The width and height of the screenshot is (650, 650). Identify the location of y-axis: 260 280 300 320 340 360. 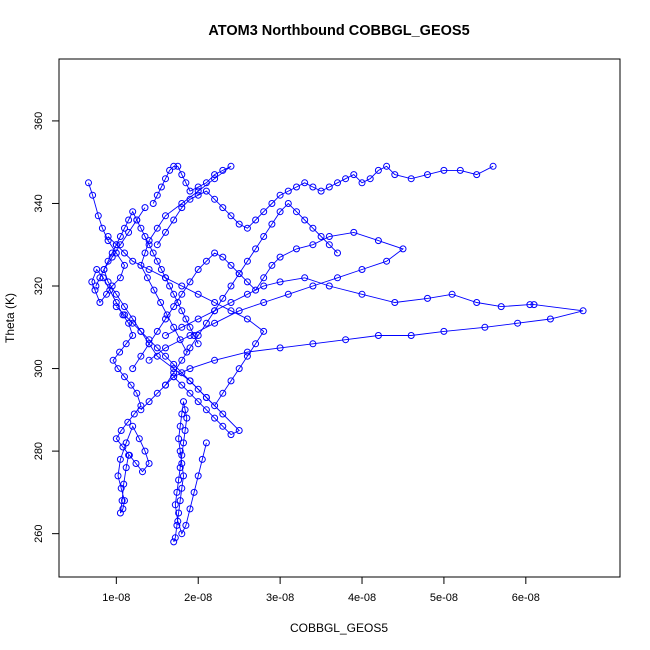
(46, 327).